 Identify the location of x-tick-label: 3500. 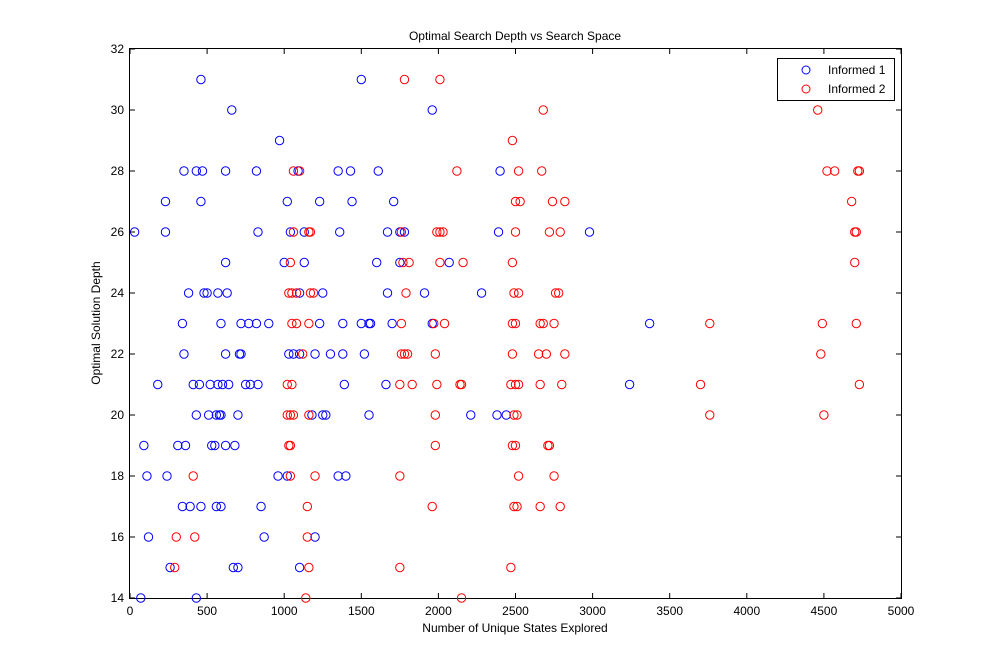
(669, 611).